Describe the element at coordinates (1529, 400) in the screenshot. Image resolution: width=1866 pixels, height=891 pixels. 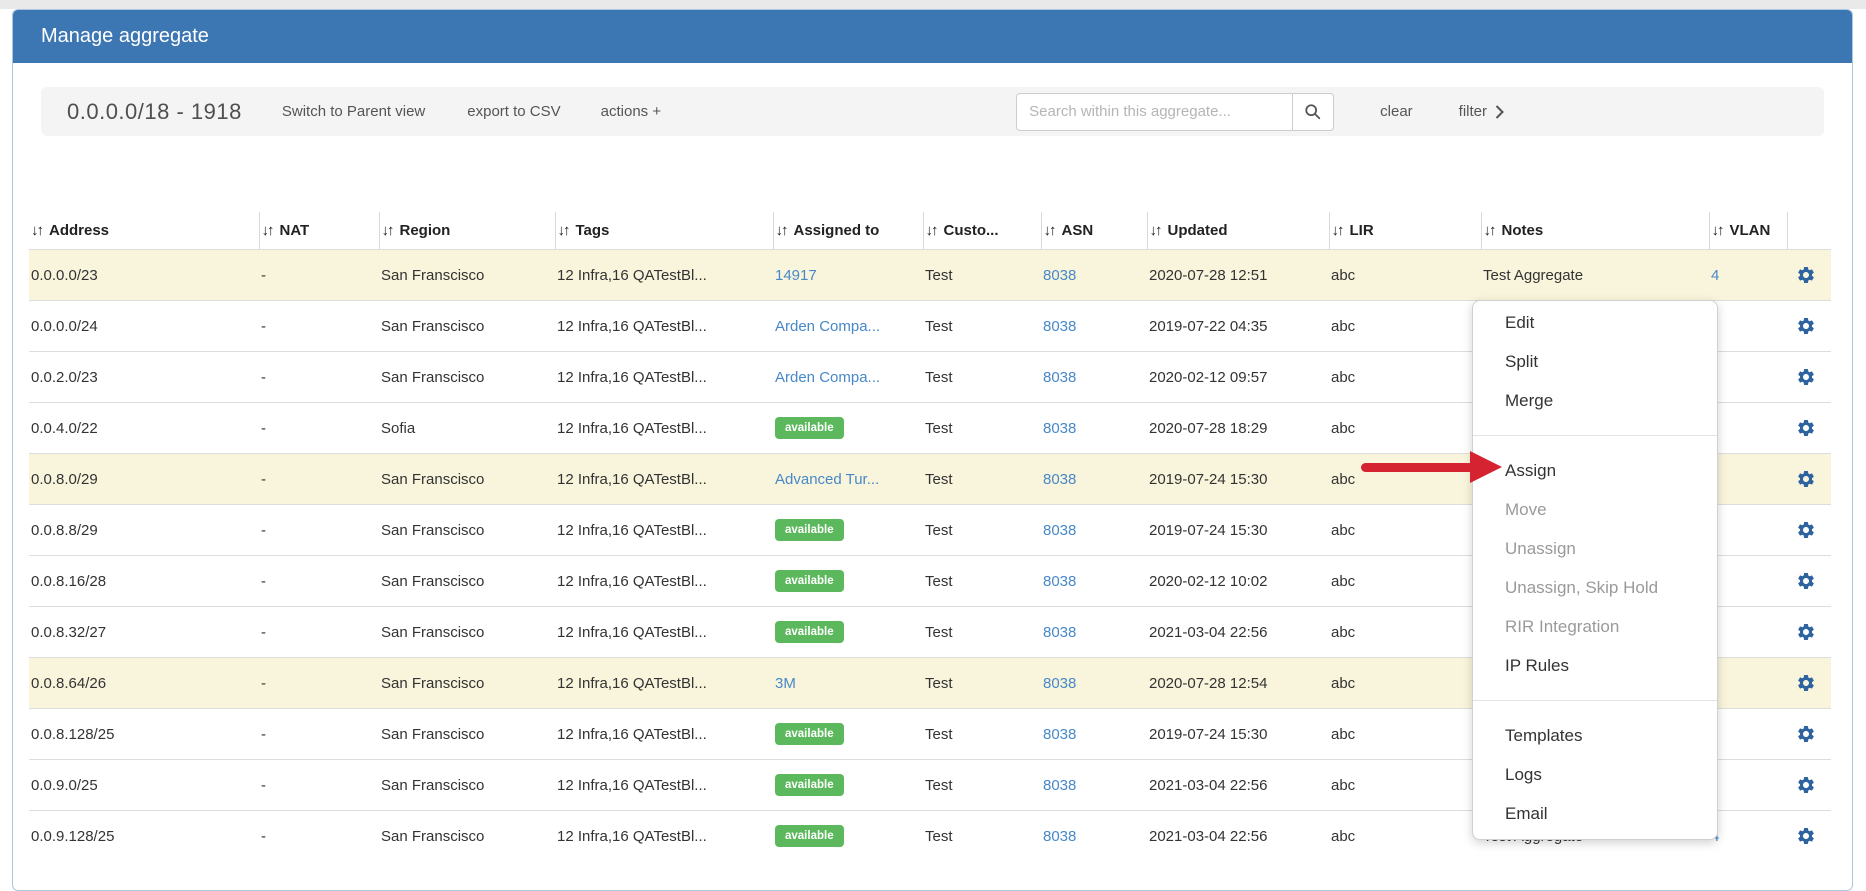
I see `menu-item-merge: Merge` at that location.